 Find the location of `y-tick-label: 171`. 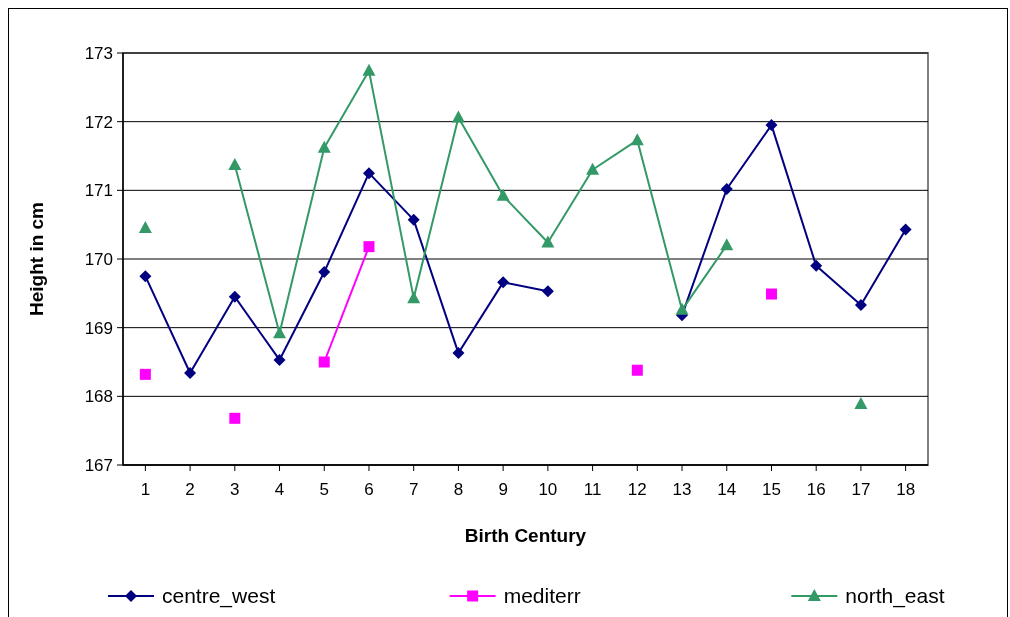

y-tick-label: 171 is located at coordinates (98, 191).